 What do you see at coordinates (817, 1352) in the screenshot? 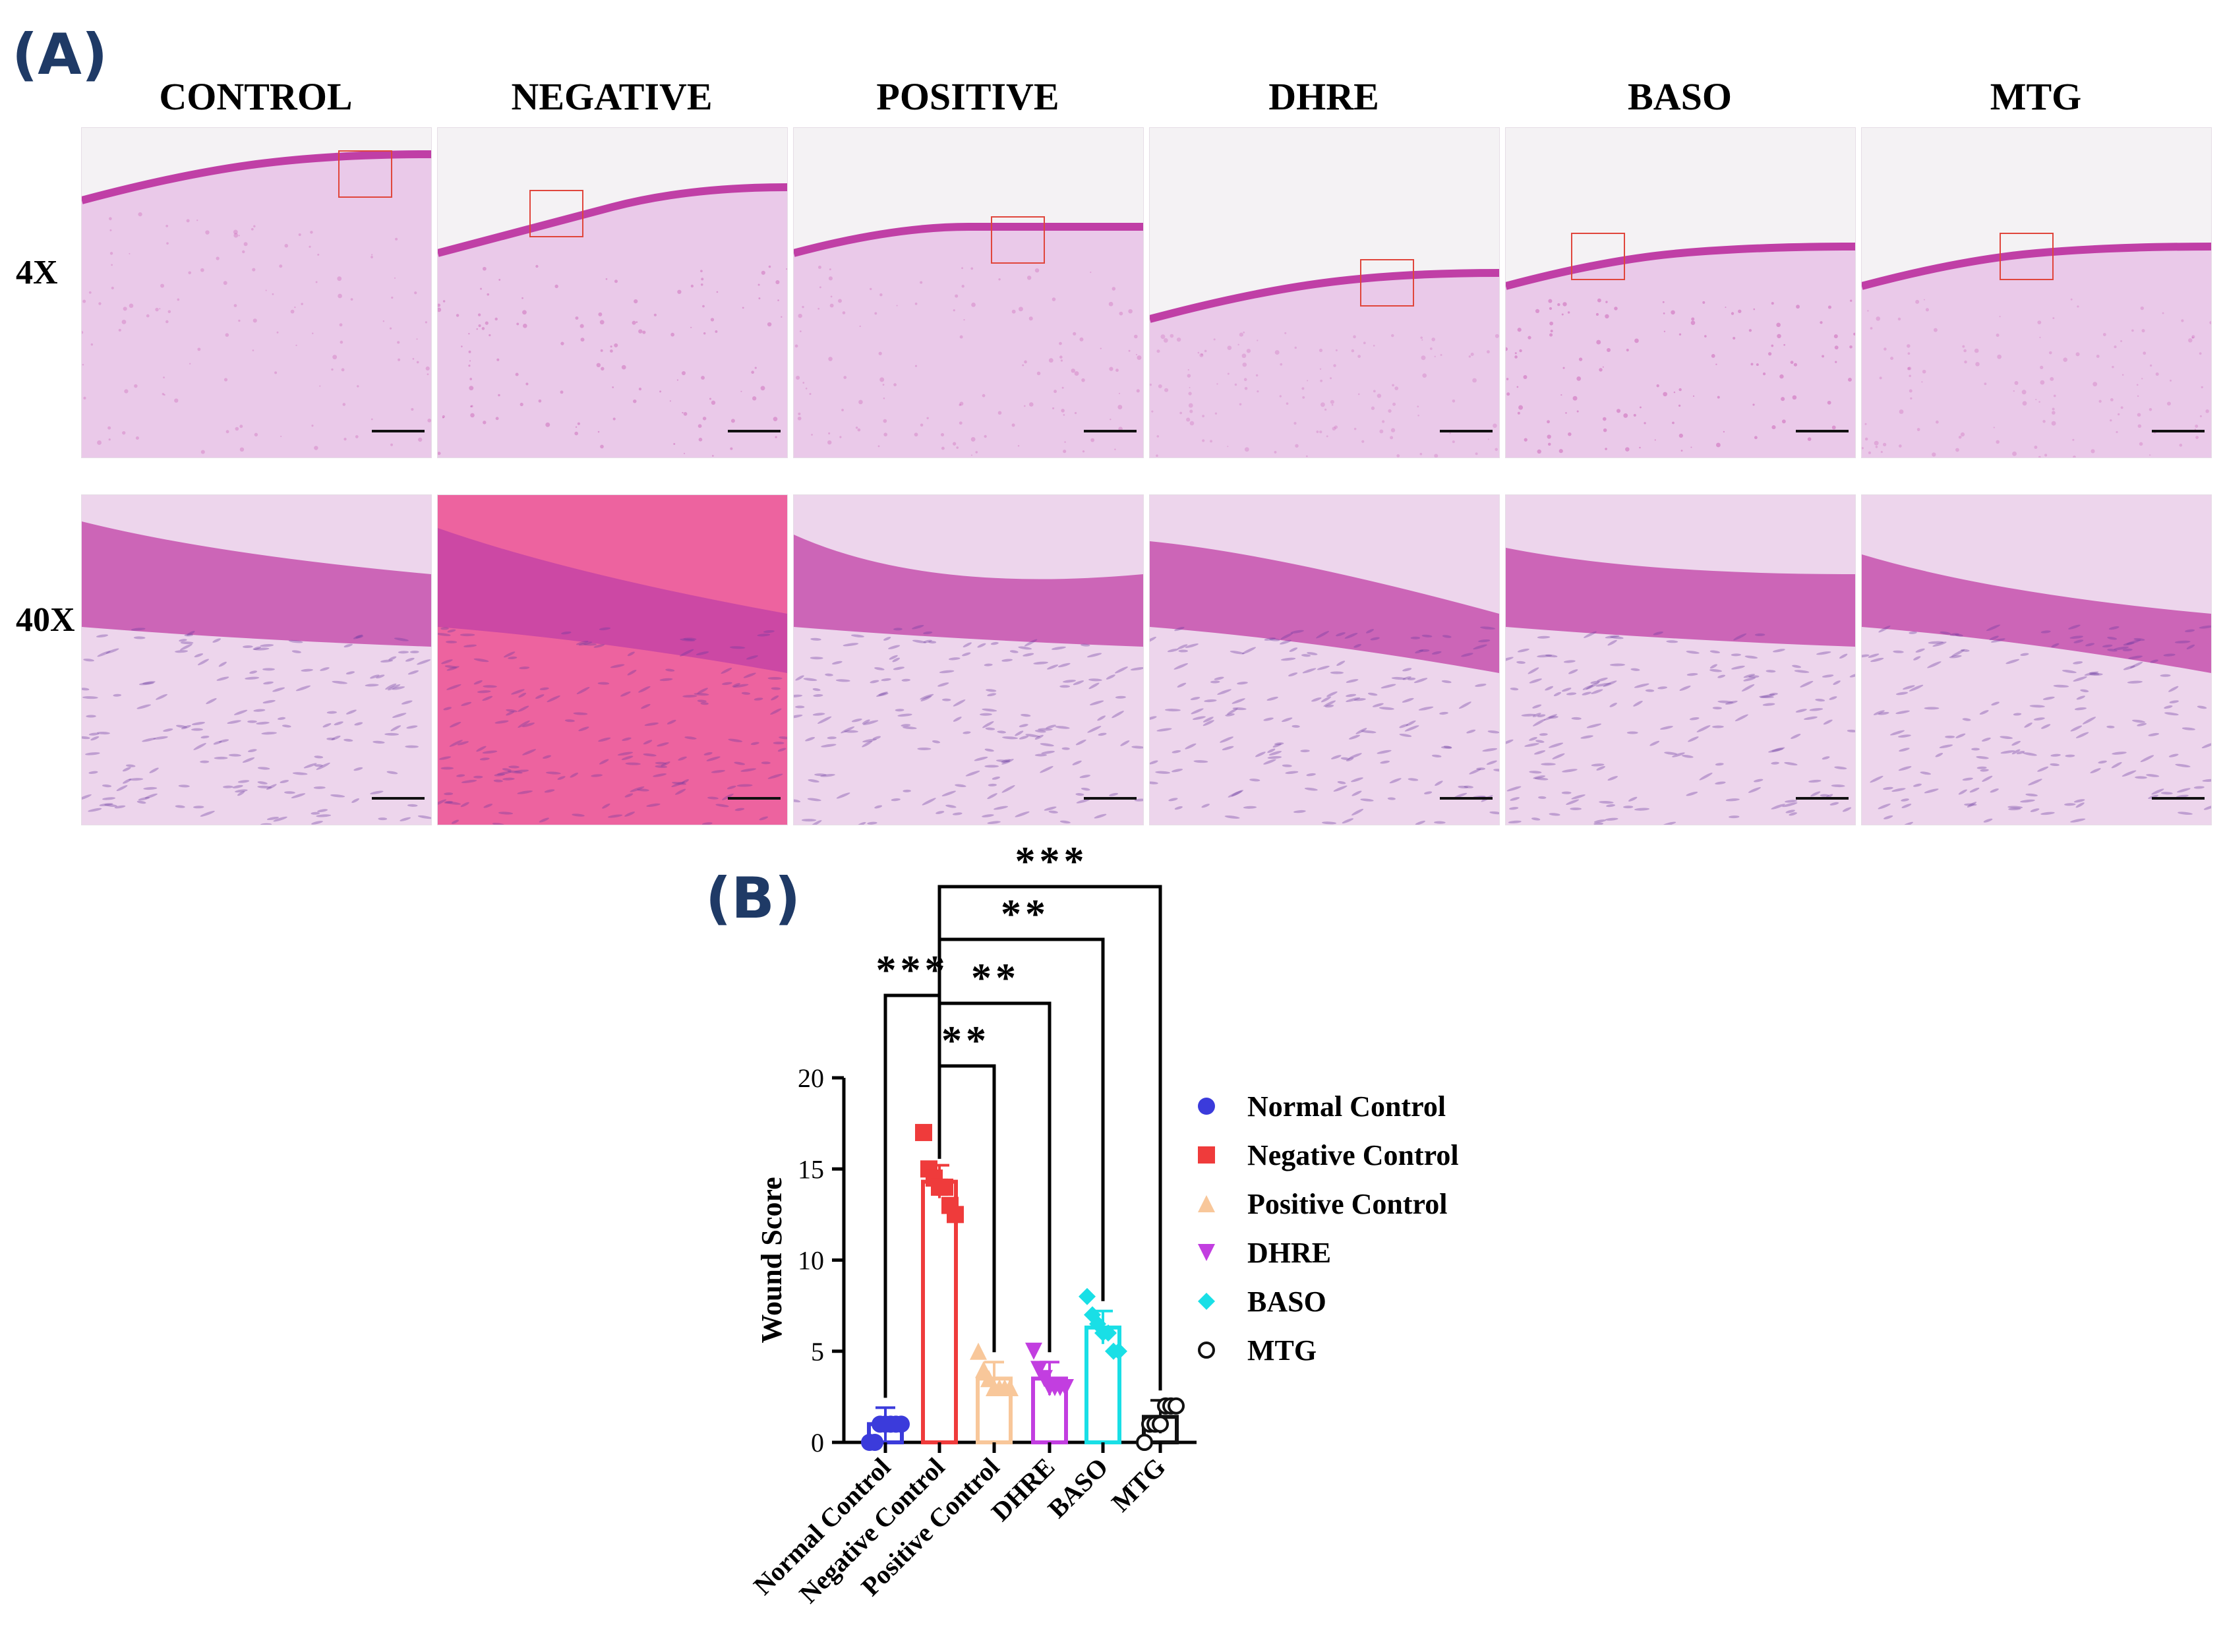
I see `y-tick-label: 5` at bounding box center [817, 1352].